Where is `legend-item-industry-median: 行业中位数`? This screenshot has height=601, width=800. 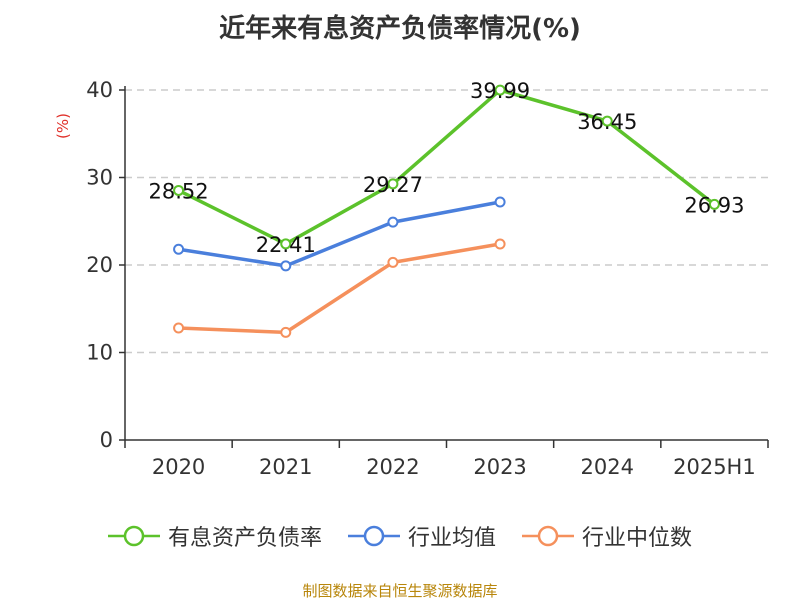 legend-item-industry-median: 行业中位数 is located at coordinates (607, 536).